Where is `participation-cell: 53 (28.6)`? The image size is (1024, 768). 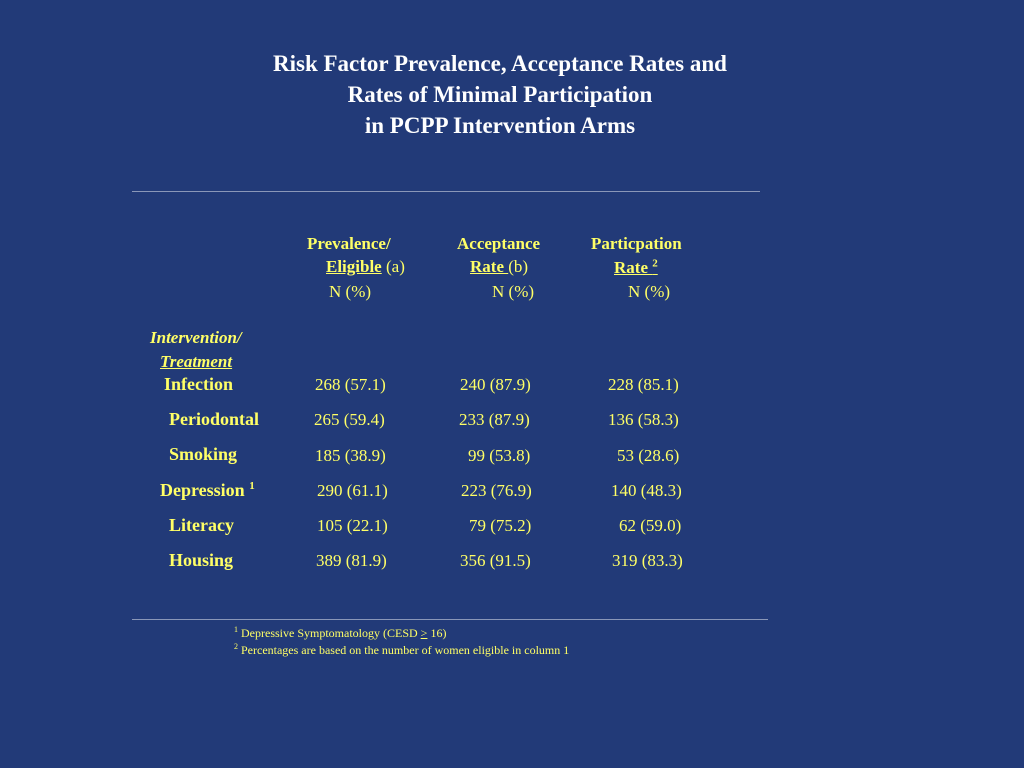 participation-cell: 53 (28.6) is located at coordinates (648, 455).